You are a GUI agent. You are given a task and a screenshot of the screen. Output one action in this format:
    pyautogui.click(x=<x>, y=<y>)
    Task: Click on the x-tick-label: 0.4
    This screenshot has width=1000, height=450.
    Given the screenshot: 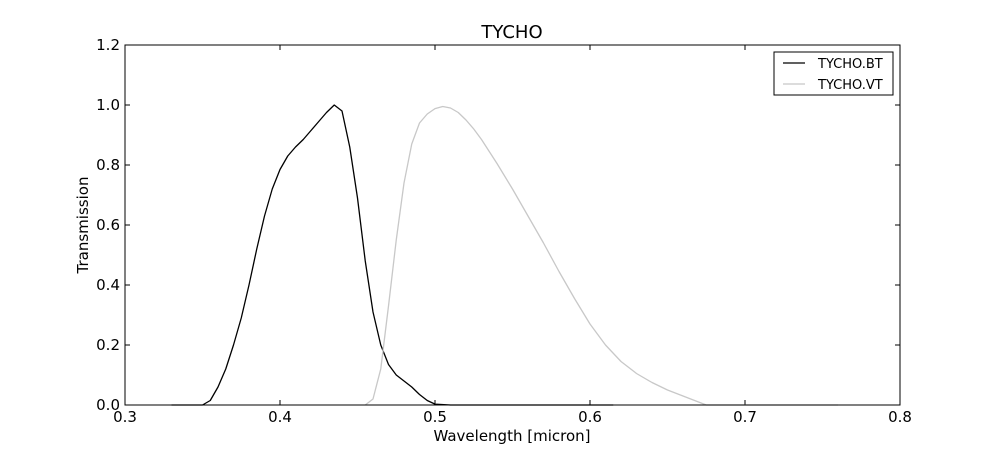 What is the action you would take?
    pyautogui.click(x=280, y=417)
    